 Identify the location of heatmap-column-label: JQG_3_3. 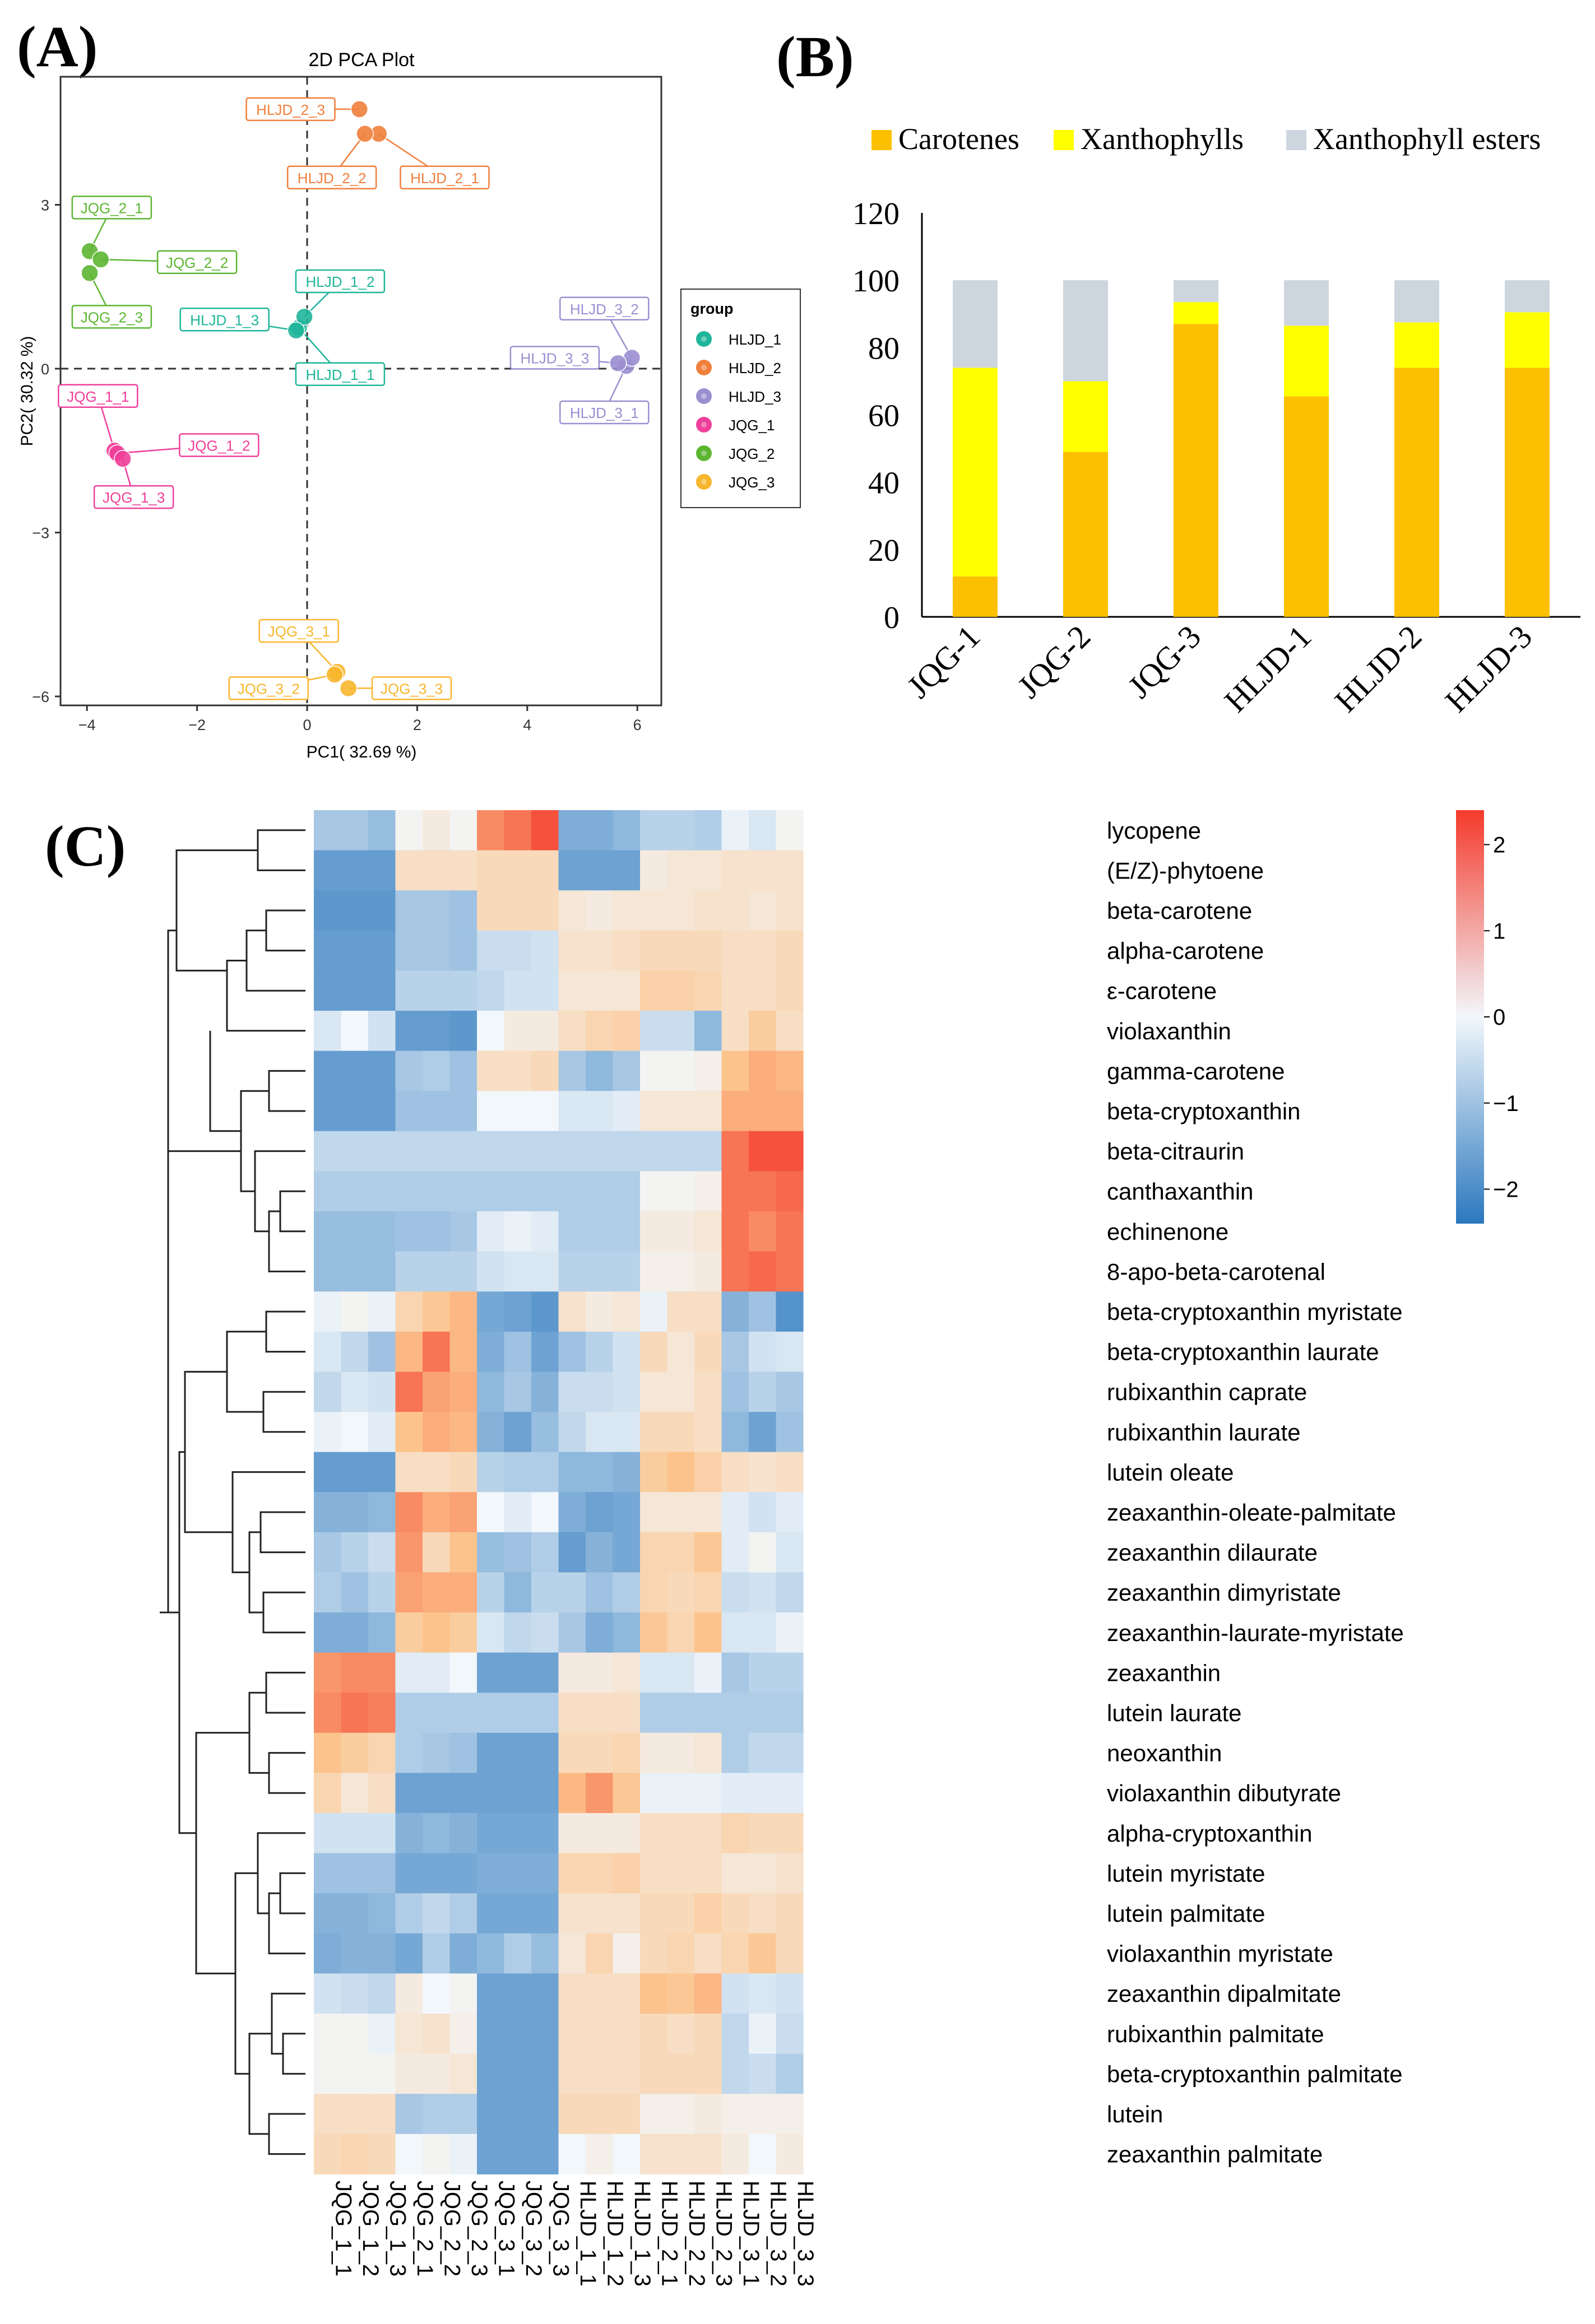
(560, 2228).